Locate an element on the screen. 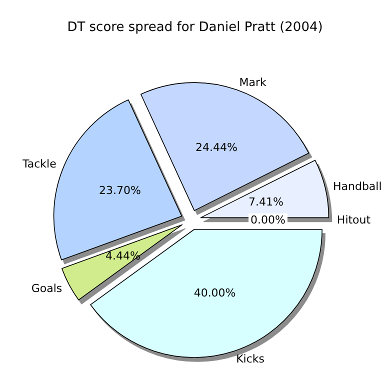 This screenshot has width=390, height=390. category-label: Hitout is located at coordinates (353, 220).